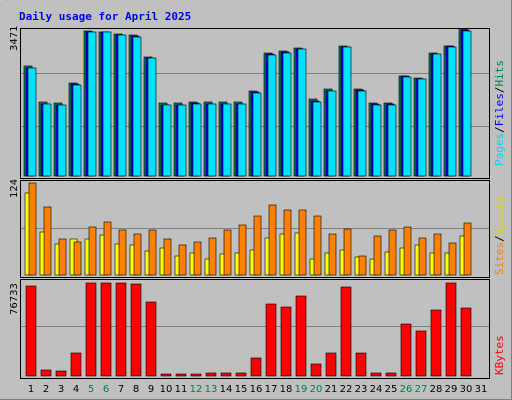 This screenshot has width=512, height=400. I want to click on day-label-13: 13, so click(211, 389).